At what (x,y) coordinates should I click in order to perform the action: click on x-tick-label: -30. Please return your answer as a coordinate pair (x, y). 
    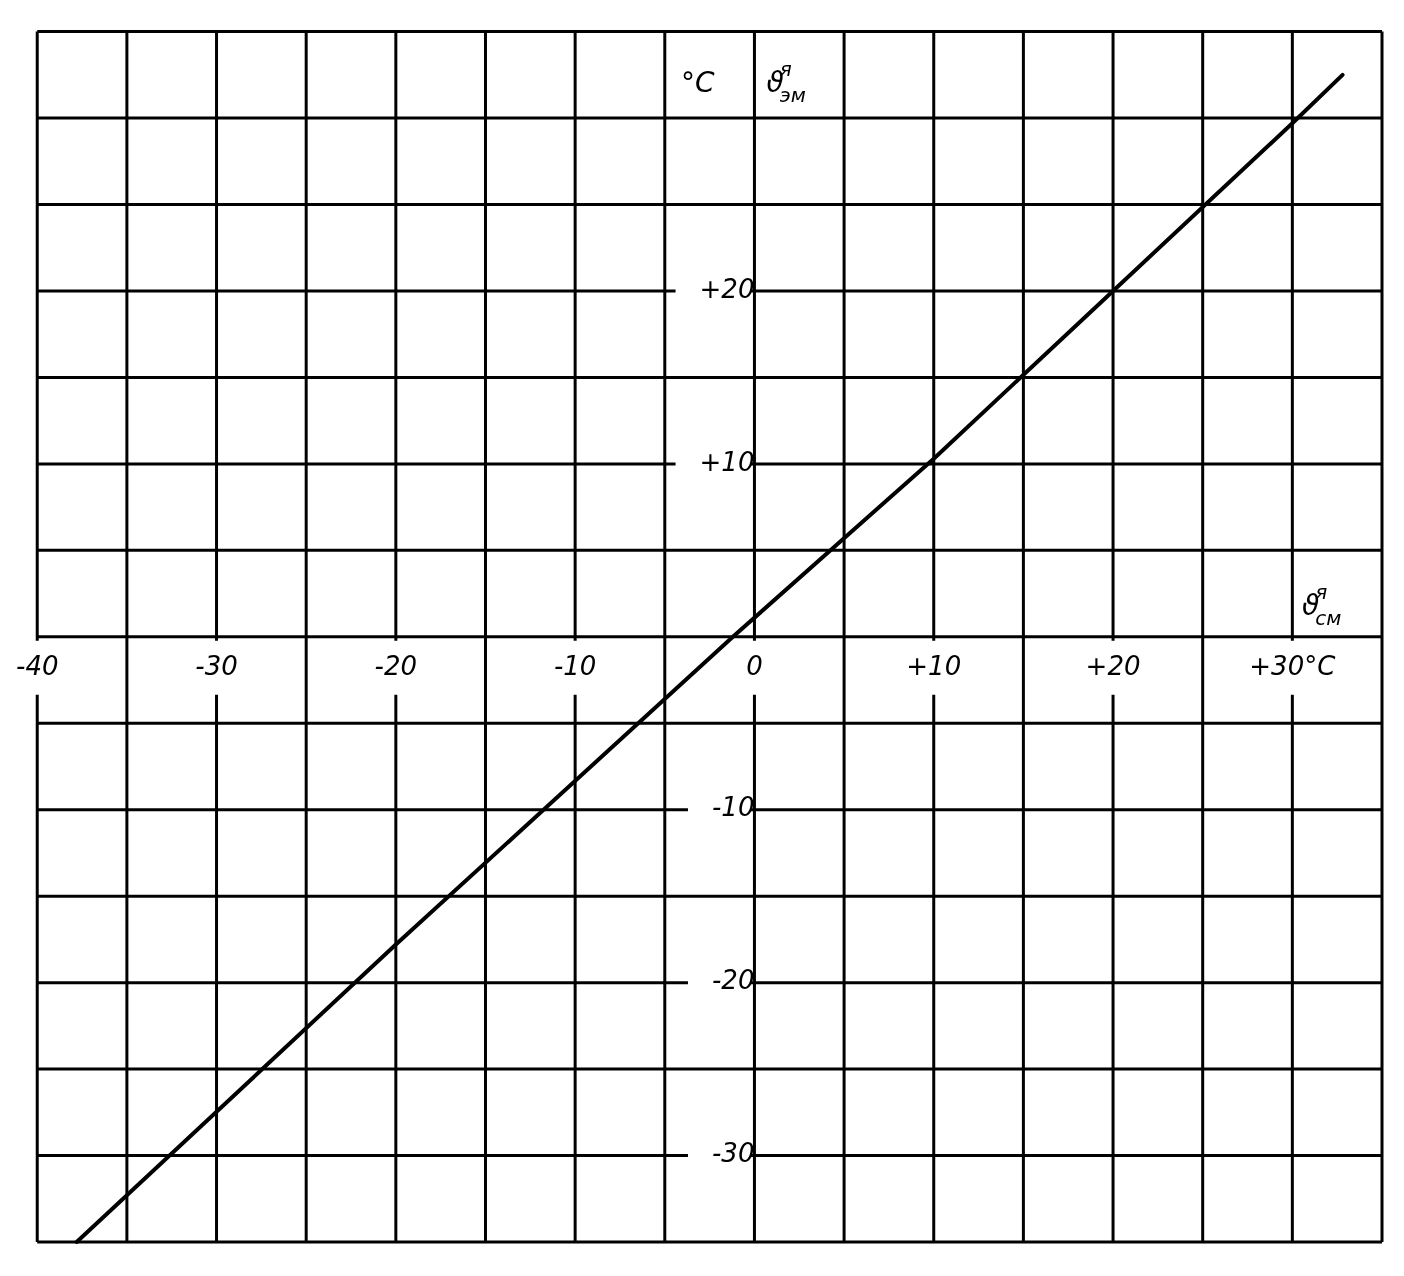
    Looking at the image, I should click on (216, 666).